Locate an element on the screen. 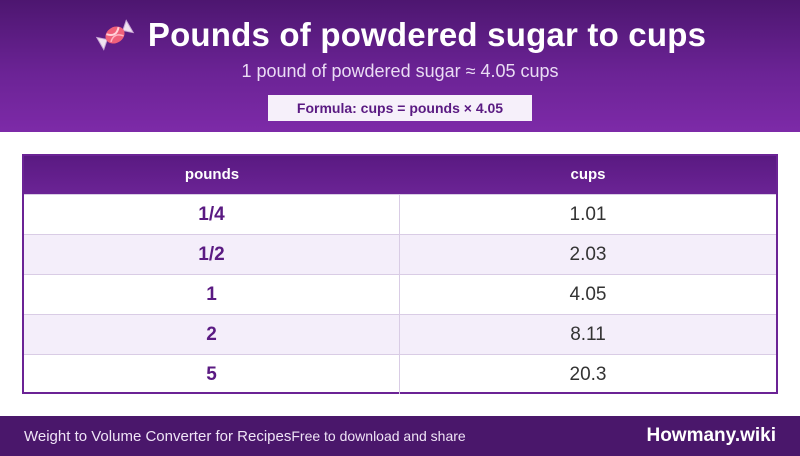 The width and height of the screenshot is (800, 456). pounds-cell: 1/2 is located at coordinates (212, 254).